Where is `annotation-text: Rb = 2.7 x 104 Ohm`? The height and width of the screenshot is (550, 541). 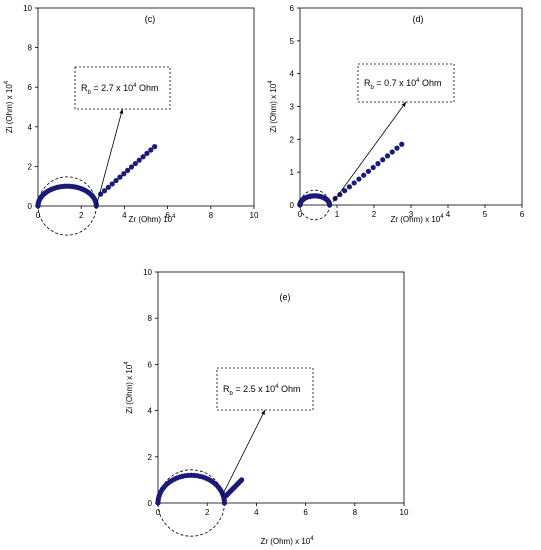
annotation-text: Rb = 2.7 x 104 Ohm is located at coordinates (119, 89).